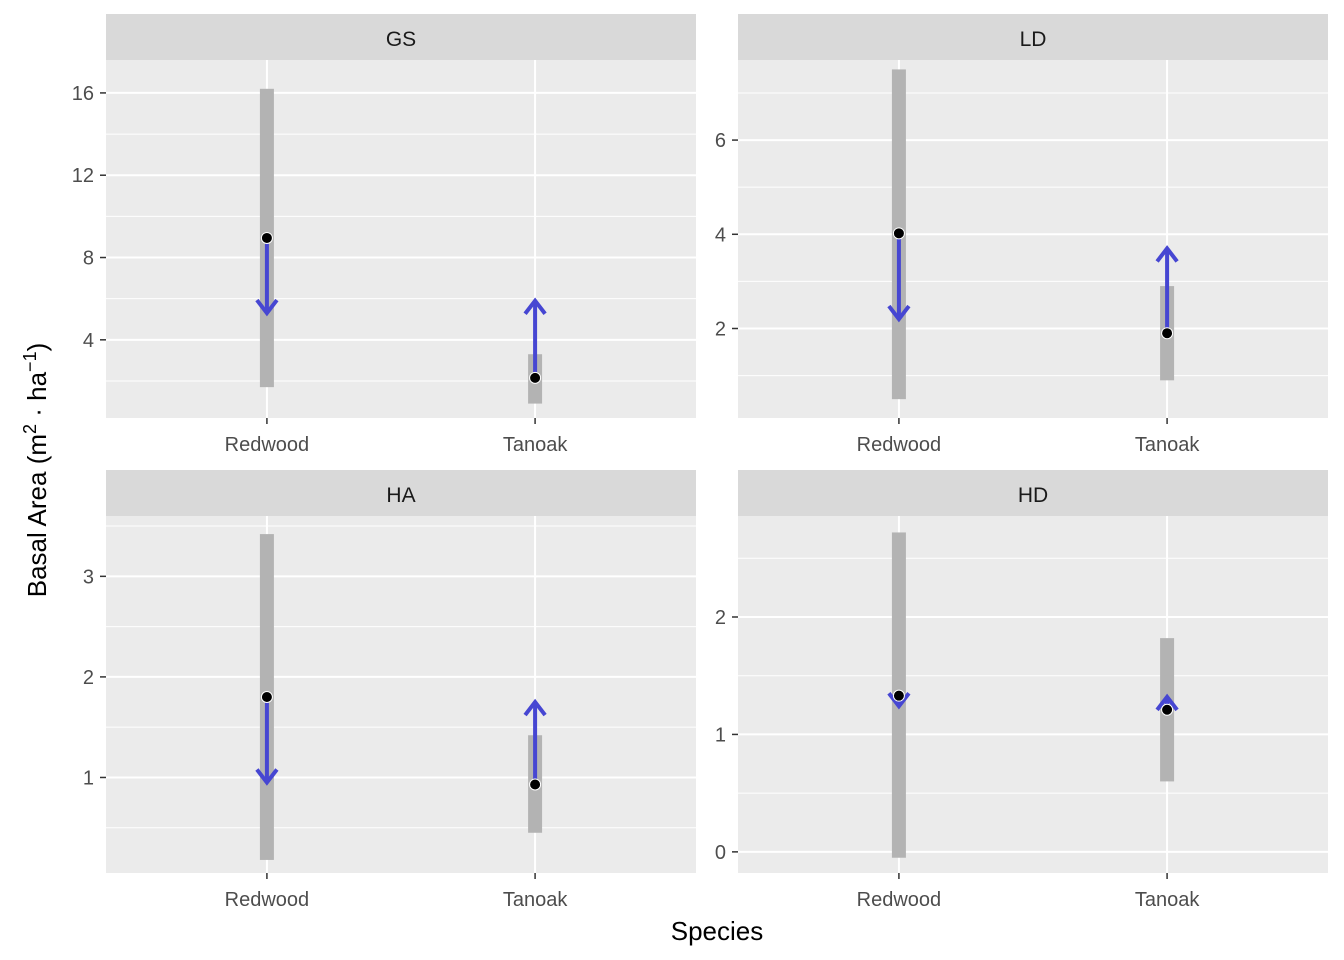 Image resolution: width=1344 pixels, height=960 pixels. Describe the element at coordinates (83, 176) in the screenshot. I see `y-tick-label: 12` at that location.